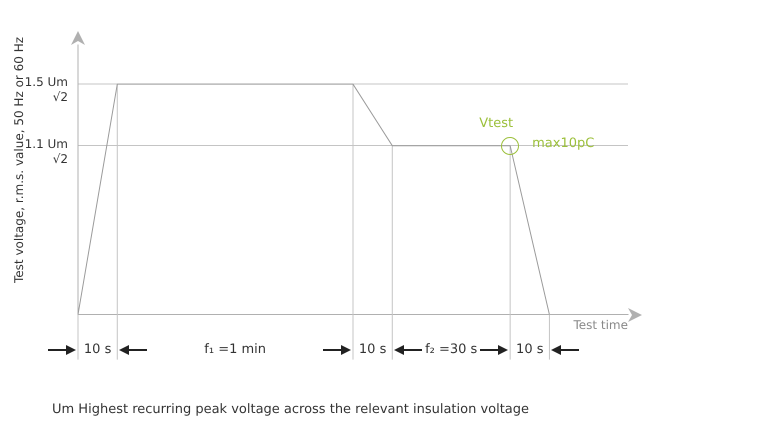 The height and width of the screenshot is (432, 768). Describe the element at coordinates (600, 325) in the screenshot. I see `x-axis-title: Test time` at that location.